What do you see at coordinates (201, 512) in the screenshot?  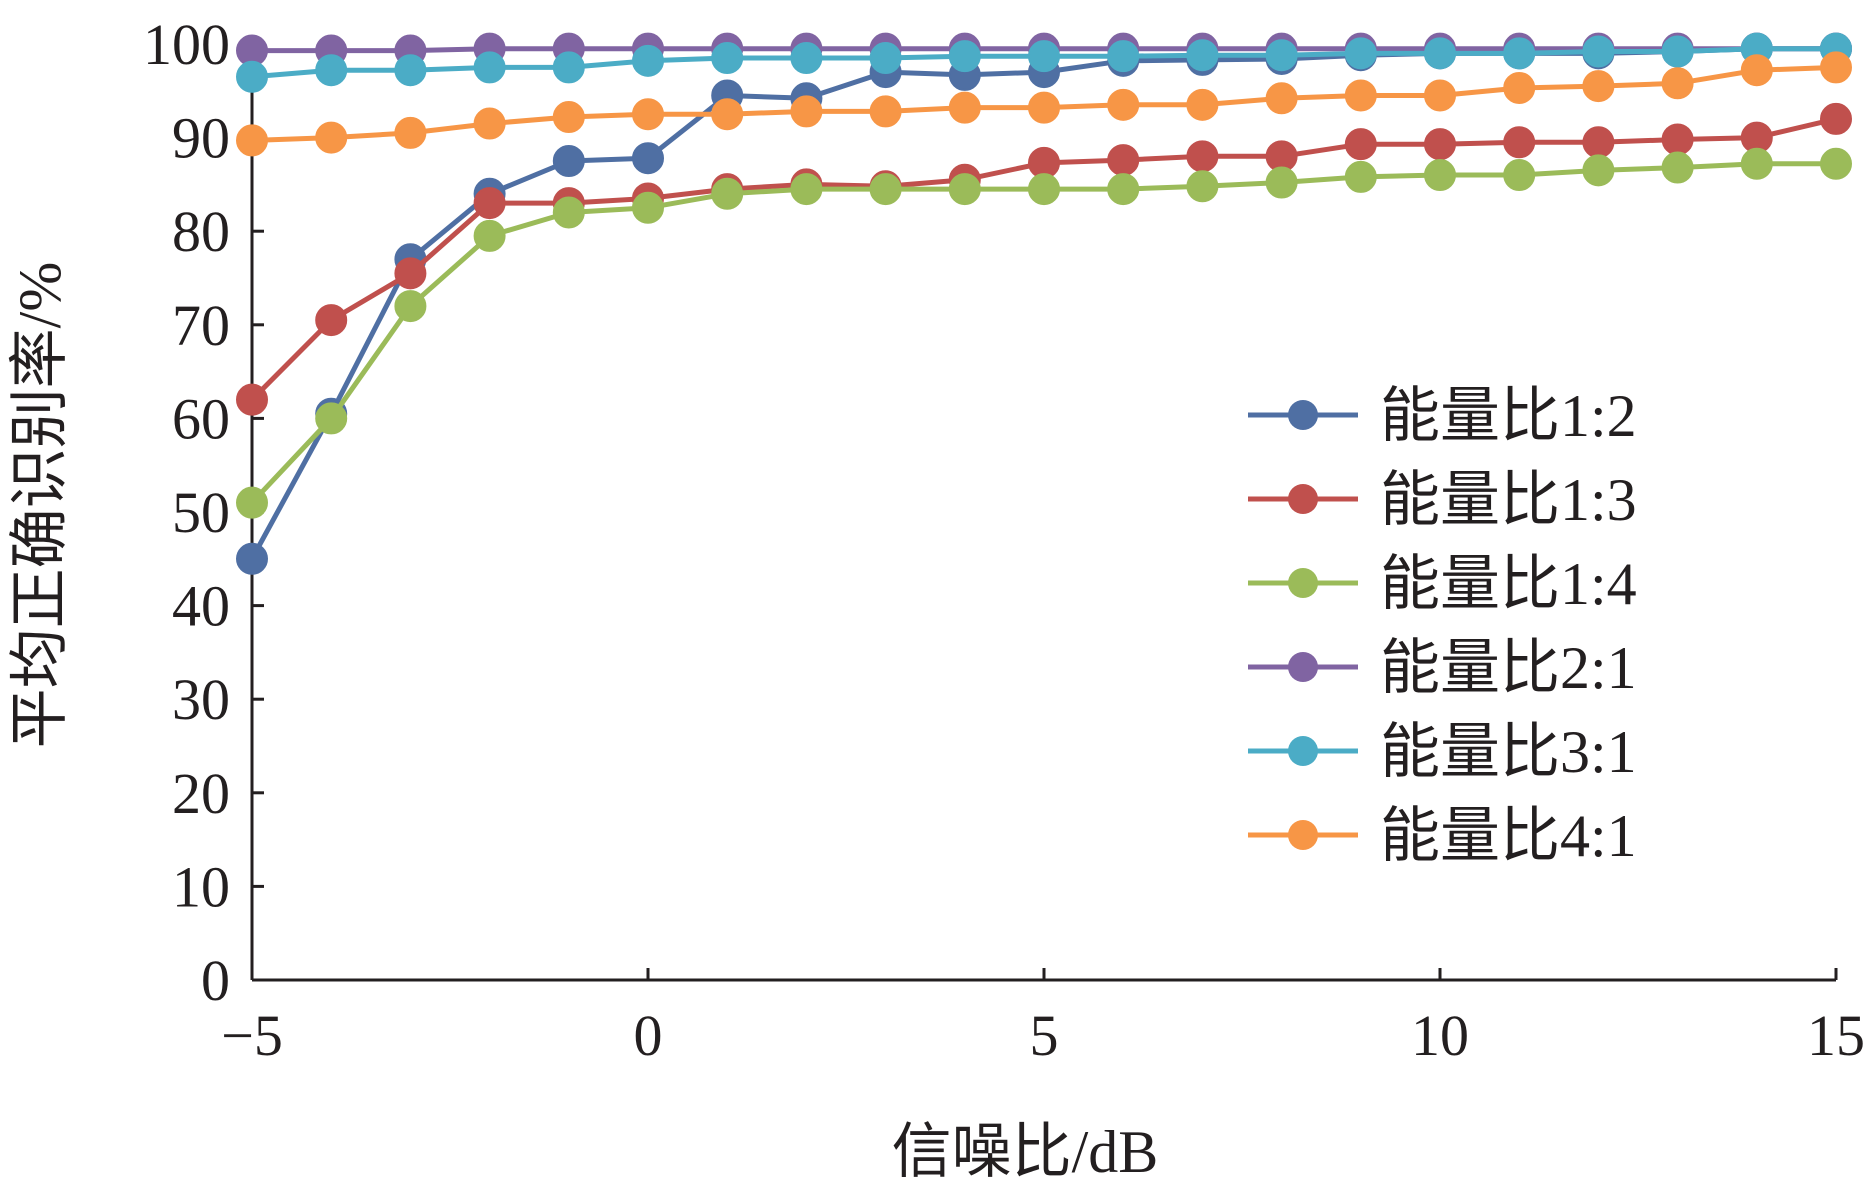 I see `y-tick-label: 50` at bounding box center [201, 512].